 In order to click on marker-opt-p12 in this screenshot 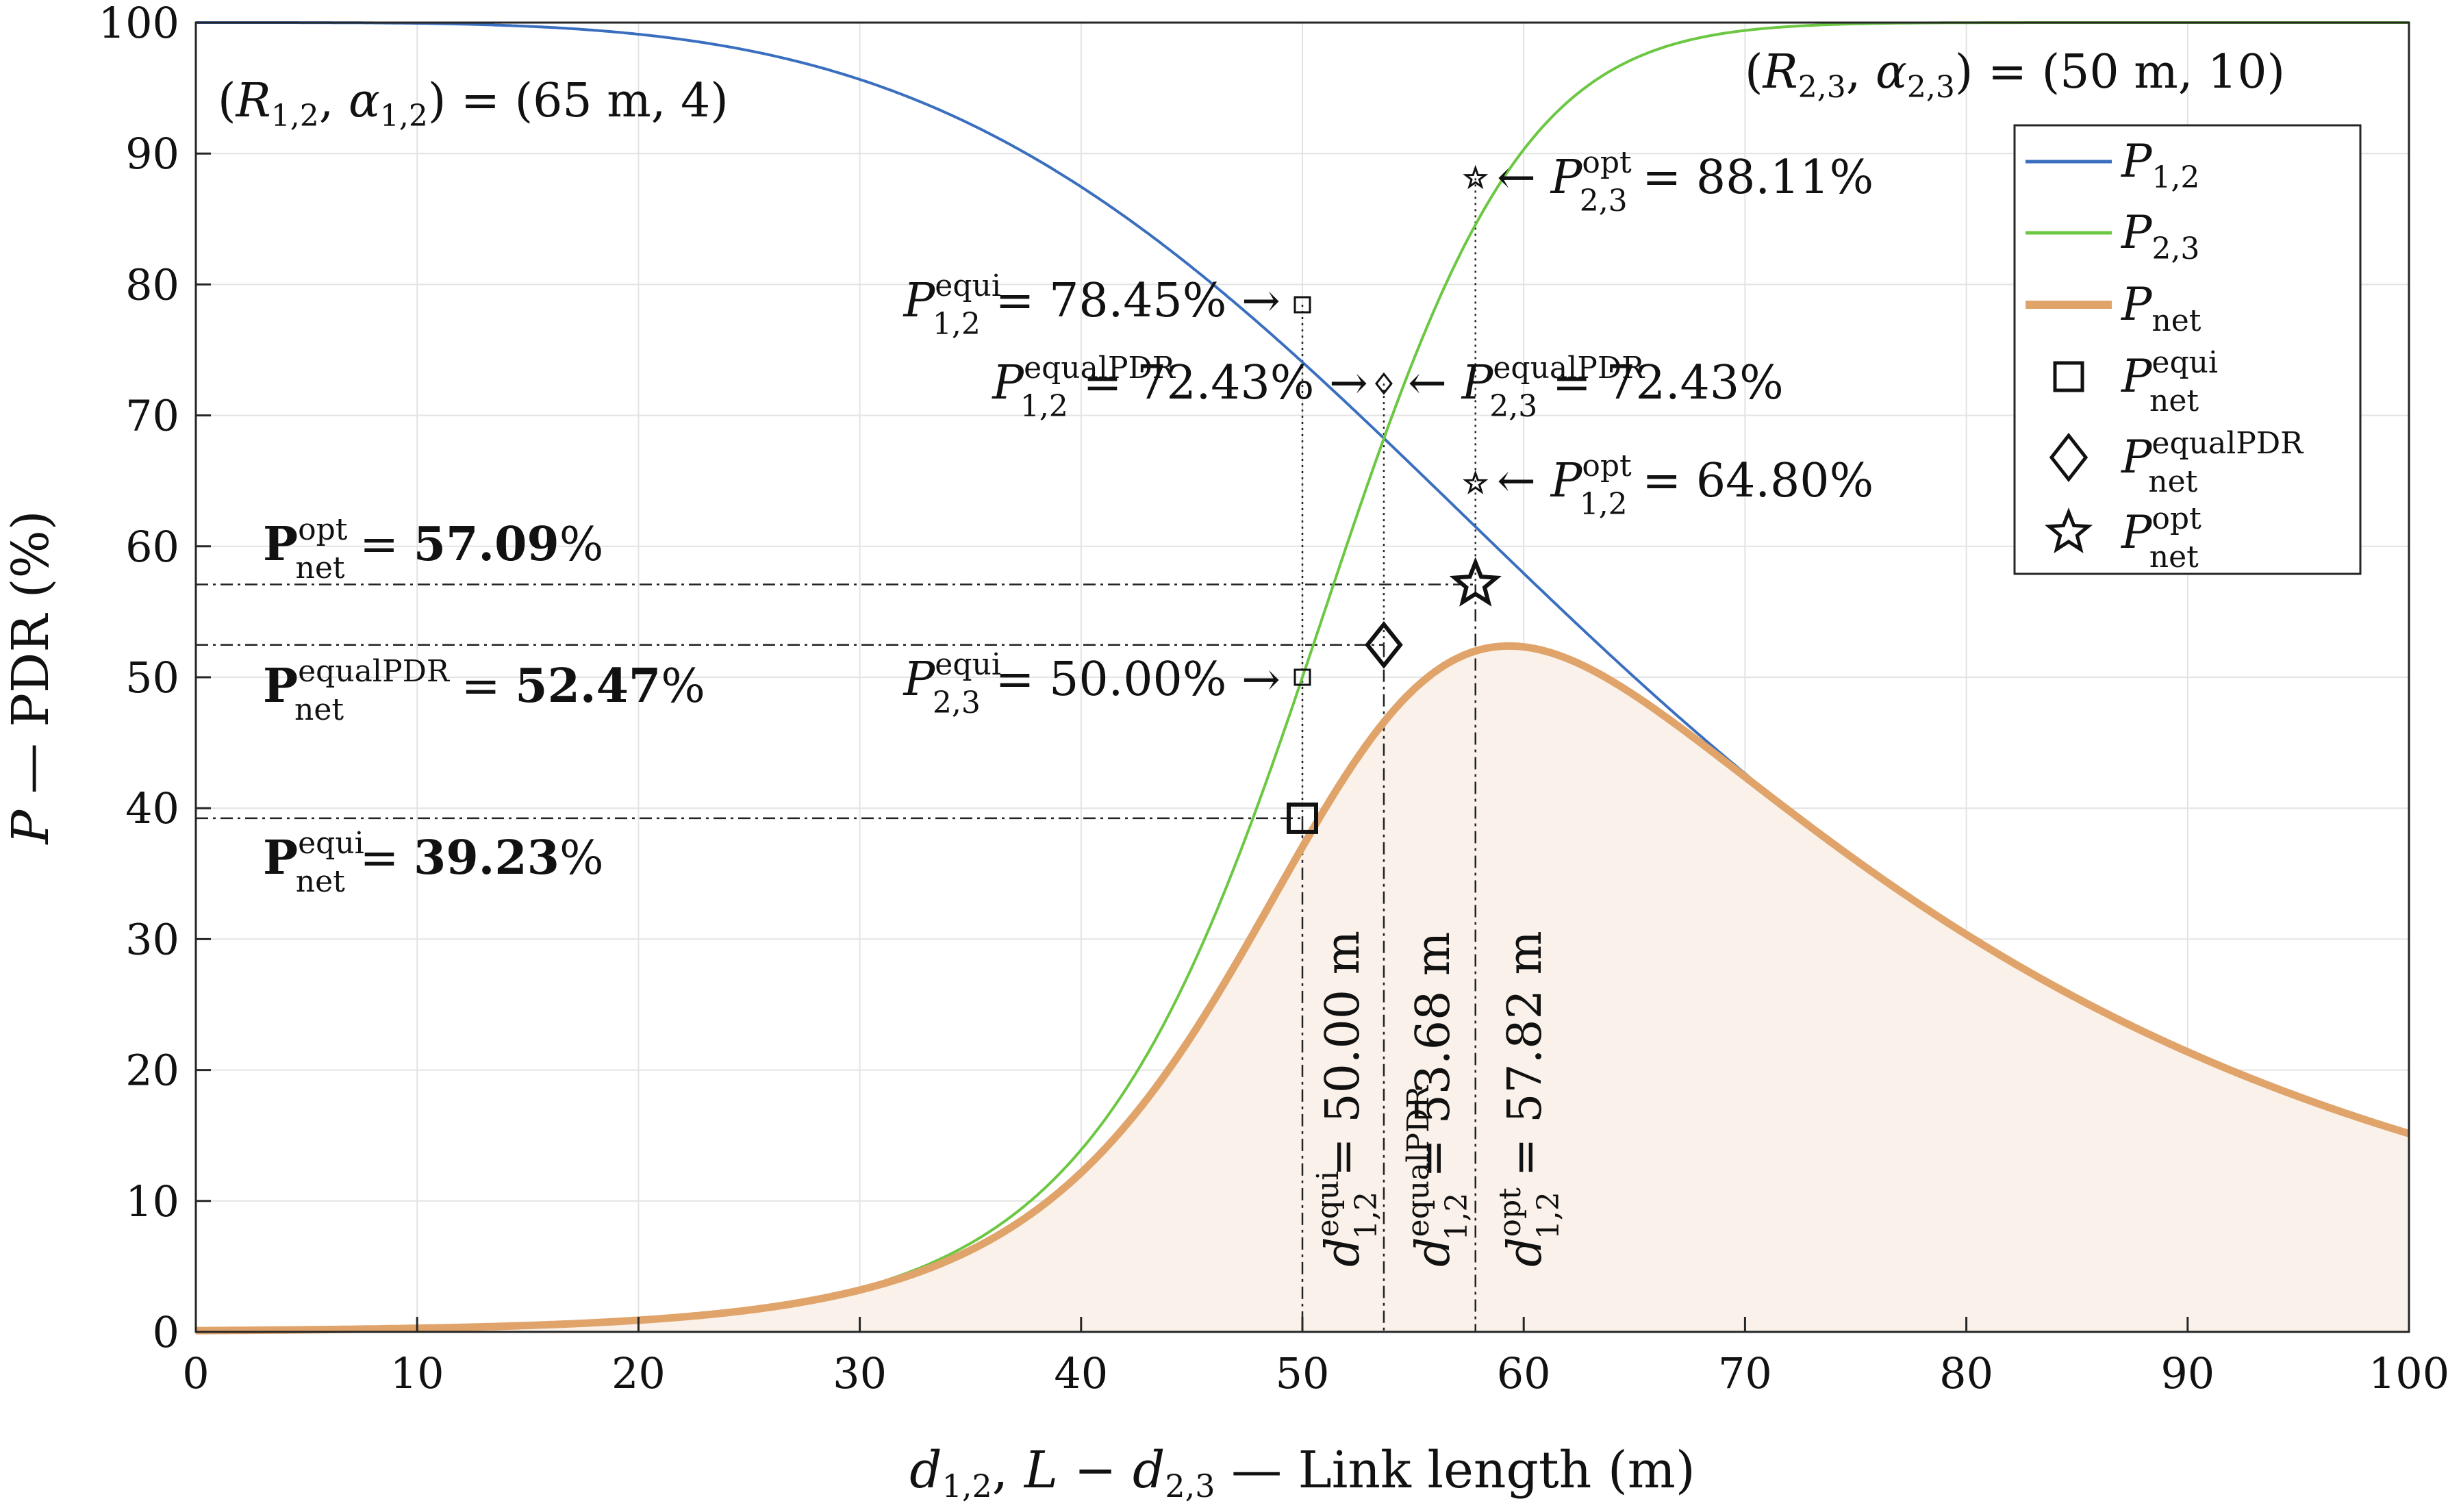, I will do `click(1476, 482)`.